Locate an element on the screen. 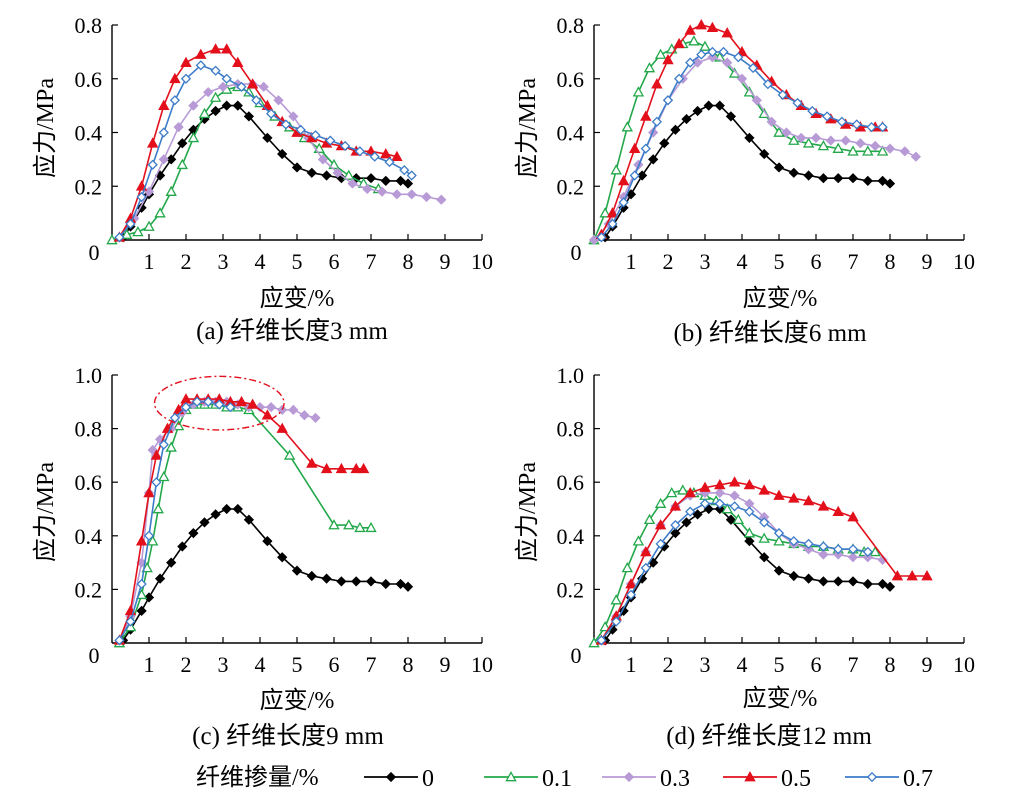  x-tick-label: 8 is located at coordinates (890, 261).